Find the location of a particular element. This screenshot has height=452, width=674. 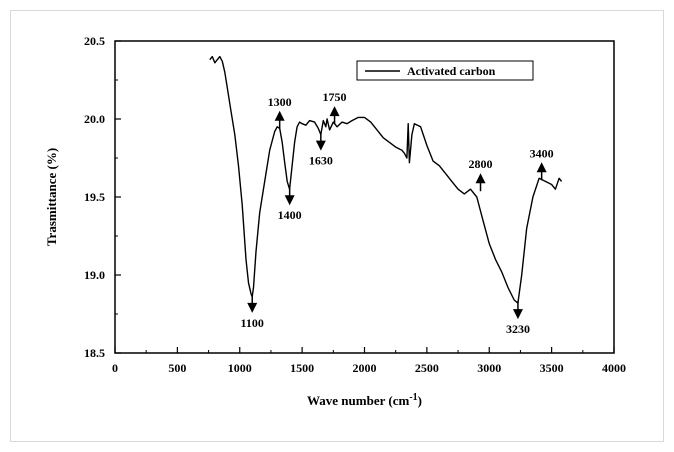

x-tick-label: 2000 is located at coordinates (365, 368).